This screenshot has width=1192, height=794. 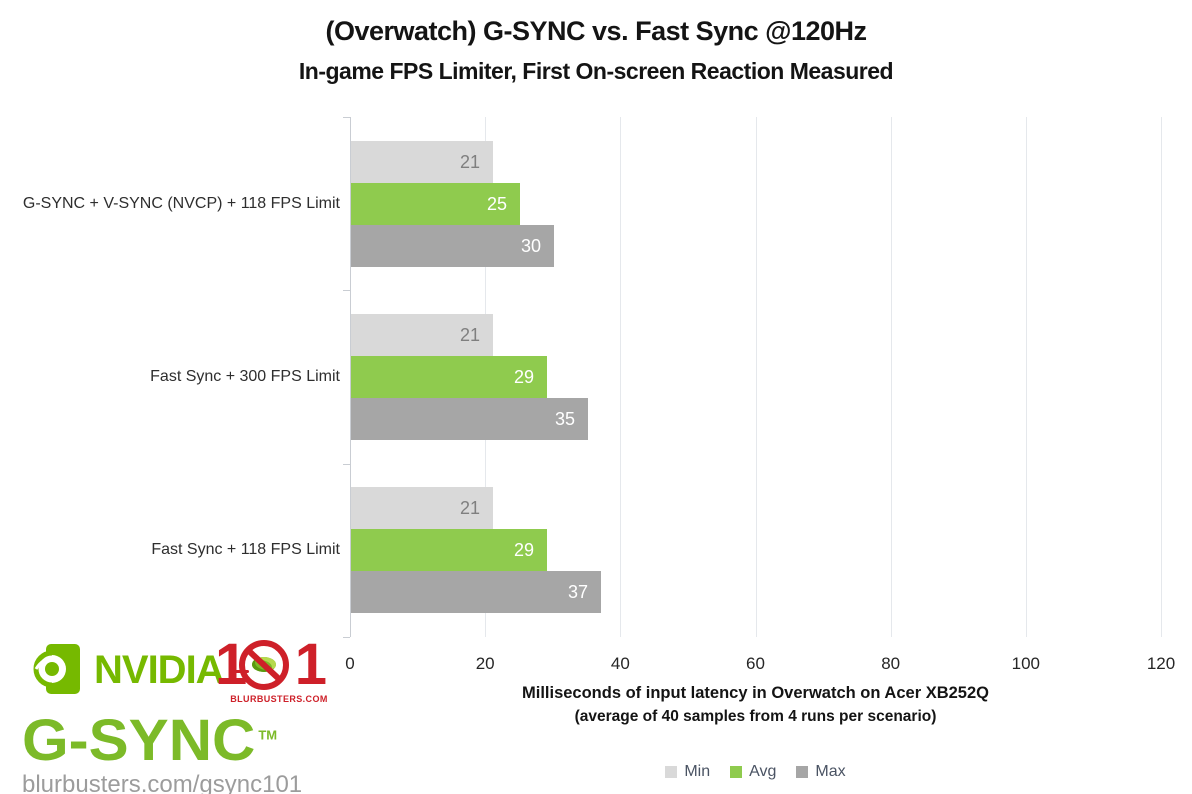 I want to click on x-tick-100: 100, so click(x=1026, y=663).